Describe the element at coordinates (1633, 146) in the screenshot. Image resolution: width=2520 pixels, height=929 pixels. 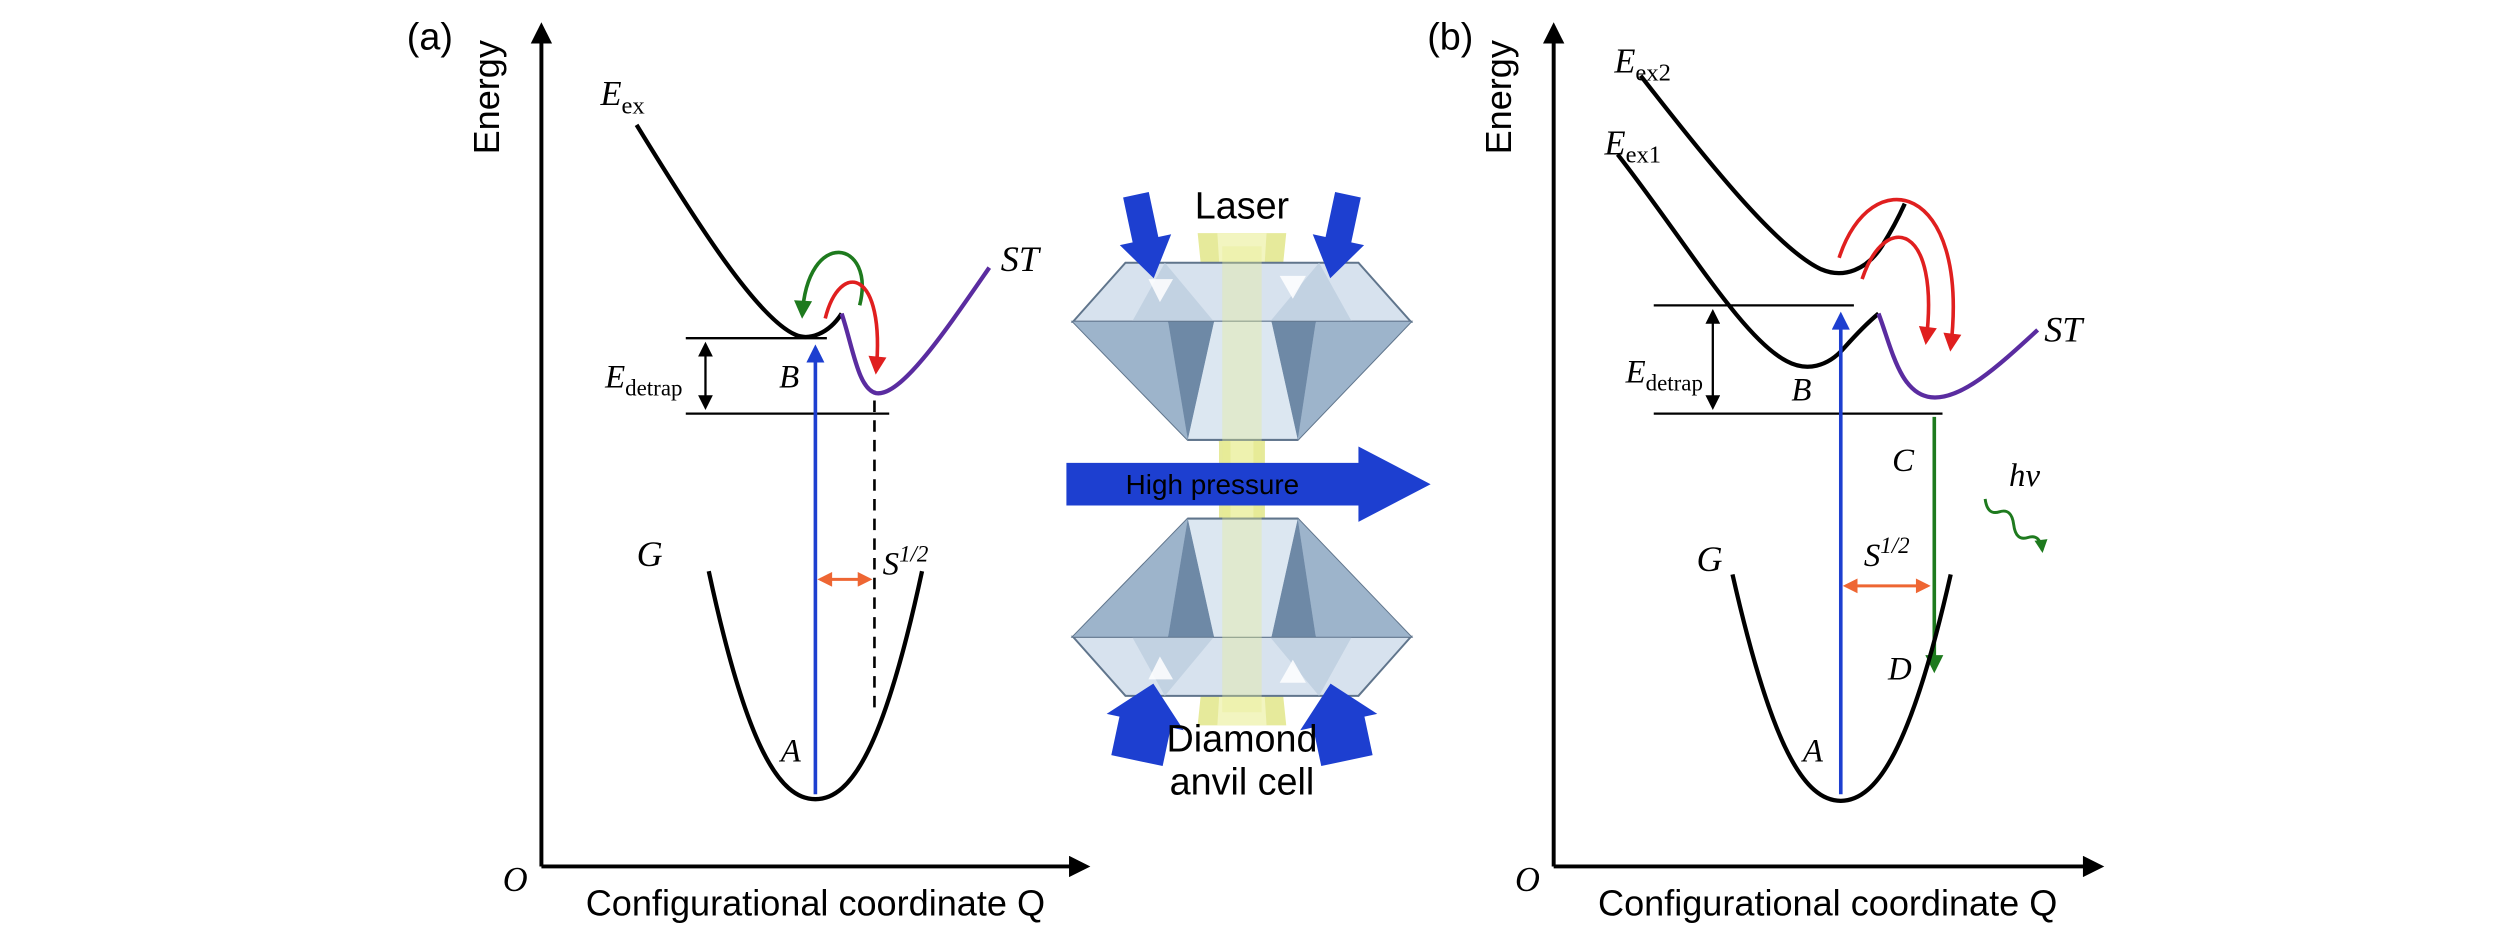
I see `panel-b-excited1-label: Eex1` at that location.